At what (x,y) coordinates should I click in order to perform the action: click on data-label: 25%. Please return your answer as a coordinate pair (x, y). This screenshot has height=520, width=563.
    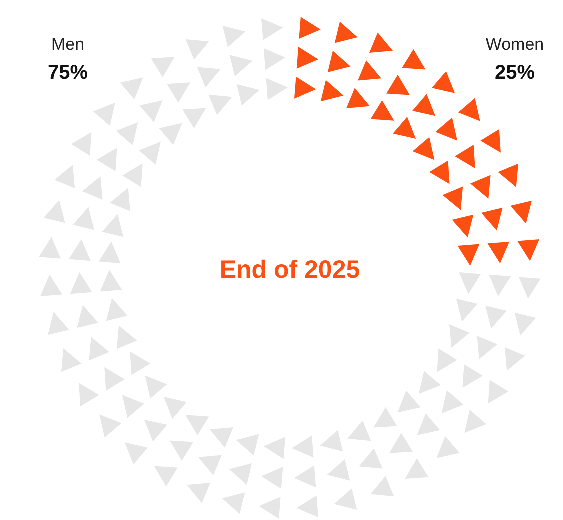
    Looking at the image, I should click on (515, 73).